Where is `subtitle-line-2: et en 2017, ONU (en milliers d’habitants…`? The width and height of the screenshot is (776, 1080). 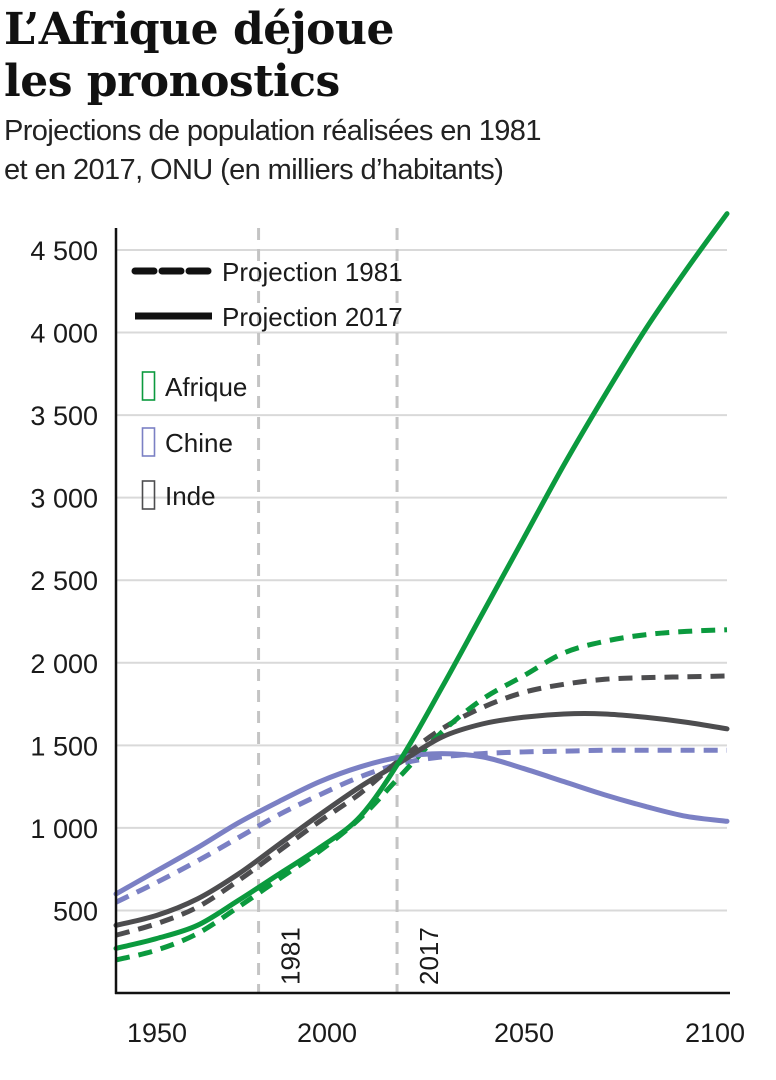 subtitle-line-2: et en 2017, ONU (en milliers d’habitants… is located at coordinates (254, 170).